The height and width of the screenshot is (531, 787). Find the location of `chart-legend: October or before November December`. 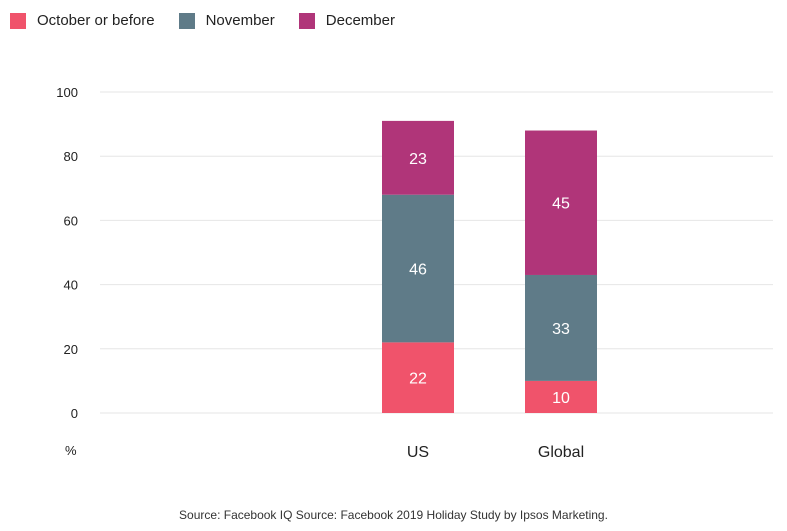

chart-legend: October or before November December is located at coordinates (214, 20).